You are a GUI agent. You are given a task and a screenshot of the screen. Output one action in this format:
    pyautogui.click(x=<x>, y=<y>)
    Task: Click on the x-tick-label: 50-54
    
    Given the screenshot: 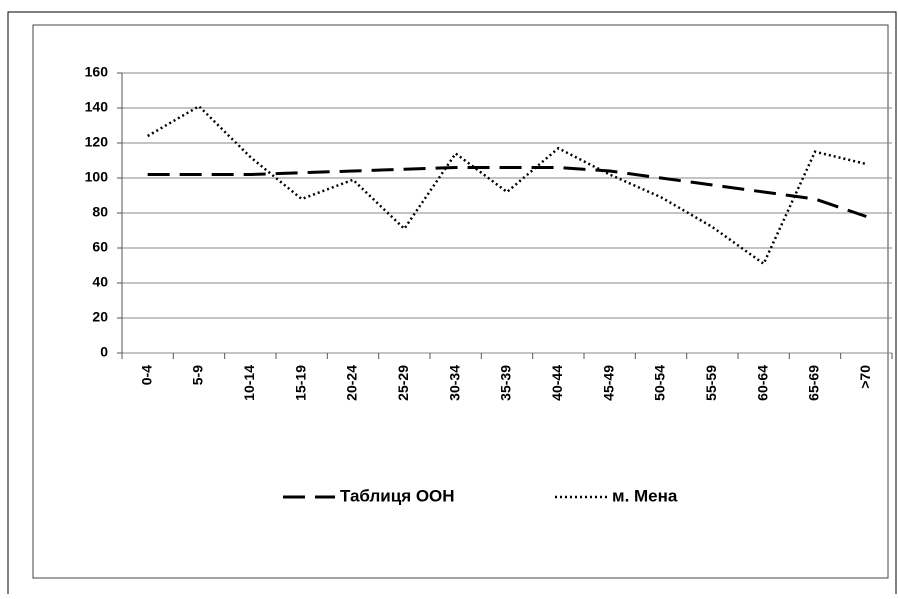 What is the action you would take?
    pyautogui.click(x=660, y=383)
    